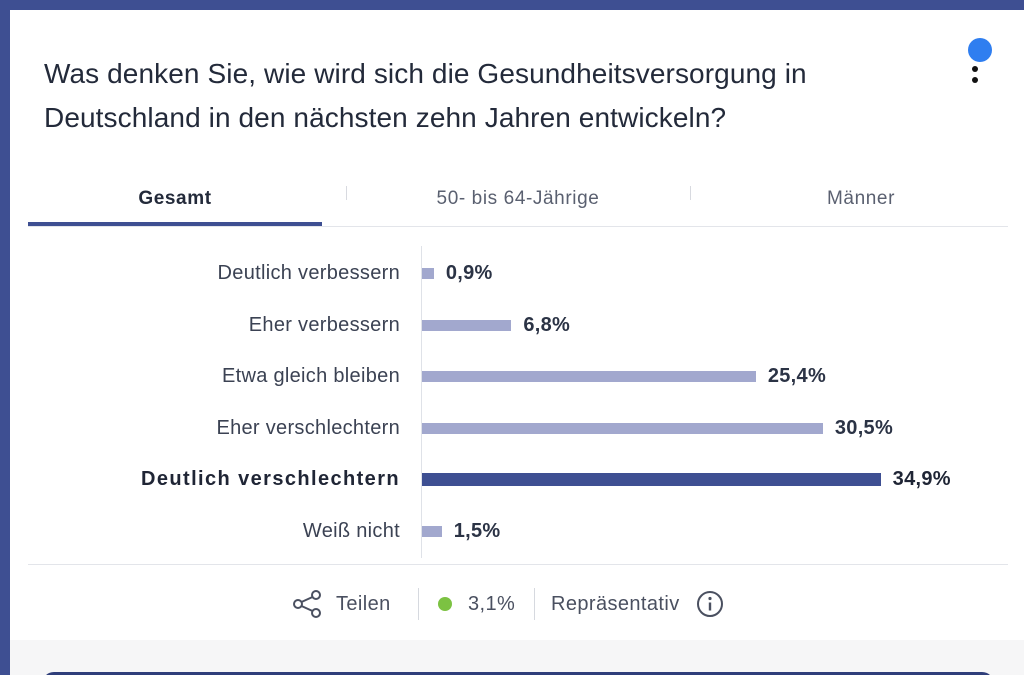  Describe the element at coordinates (518, 564) in the screenshot. I see `footer-divider` at that location.